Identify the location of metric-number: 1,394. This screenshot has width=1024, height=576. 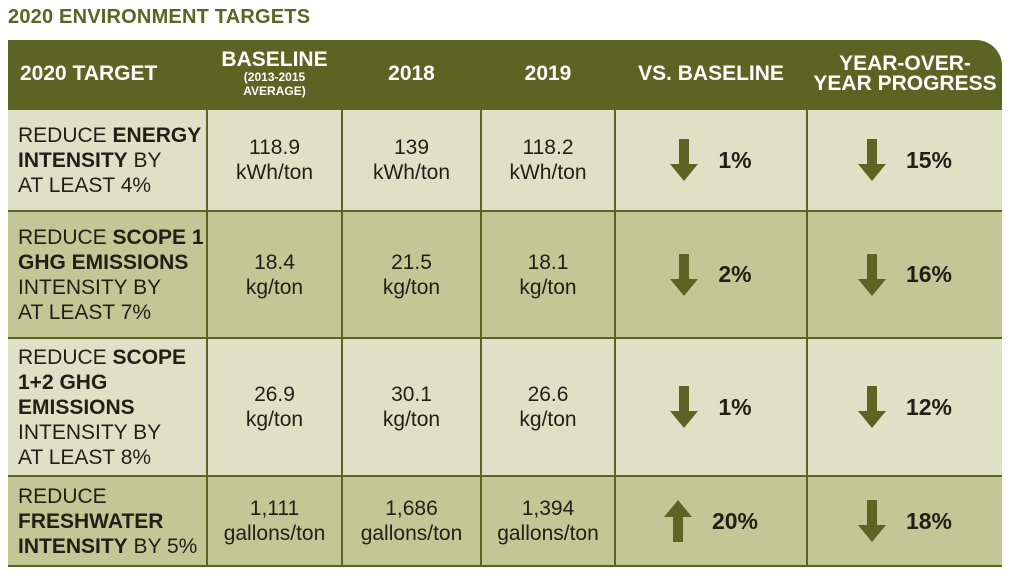
(548, 508).